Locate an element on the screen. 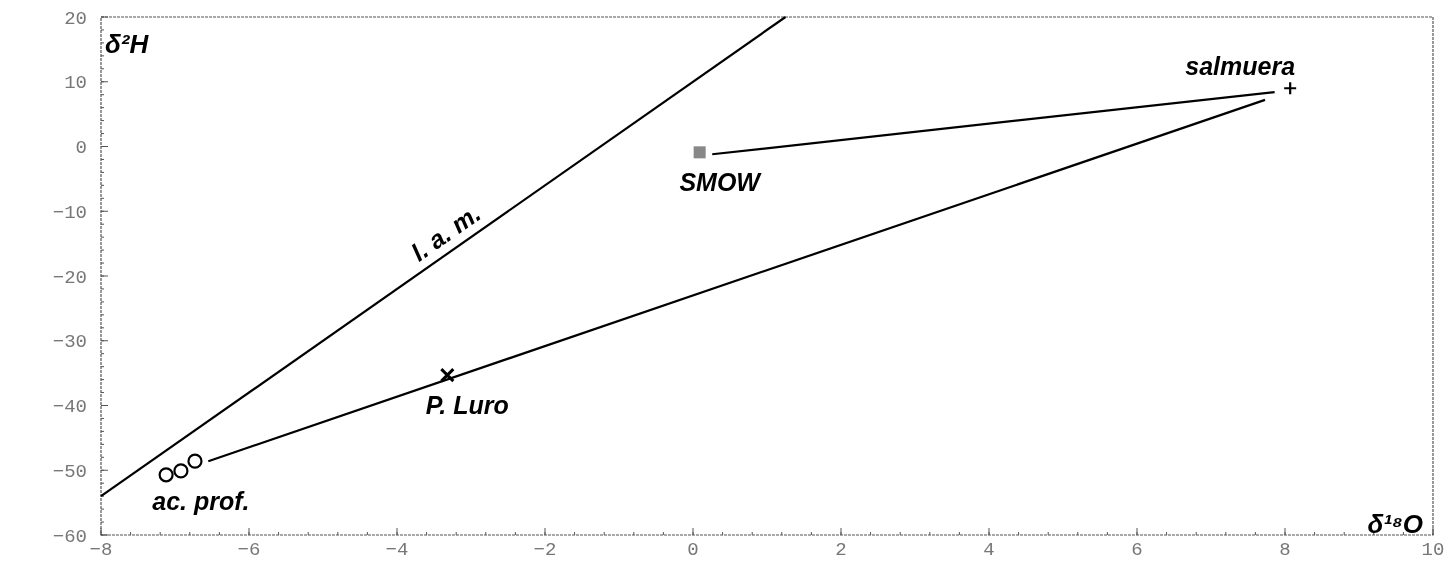  annotation: SMOW is located at coordinates (721, 182).